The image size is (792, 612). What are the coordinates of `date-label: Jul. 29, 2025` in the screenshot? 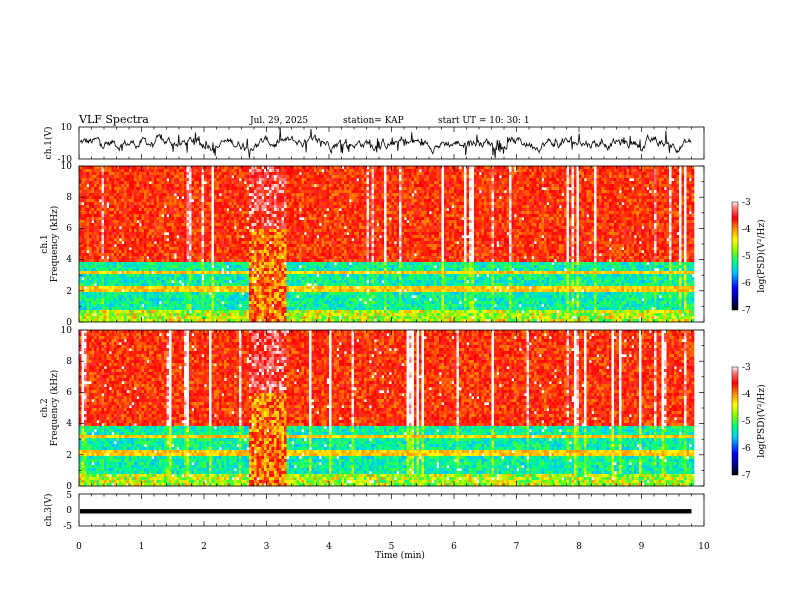 It's located at (278, 121).